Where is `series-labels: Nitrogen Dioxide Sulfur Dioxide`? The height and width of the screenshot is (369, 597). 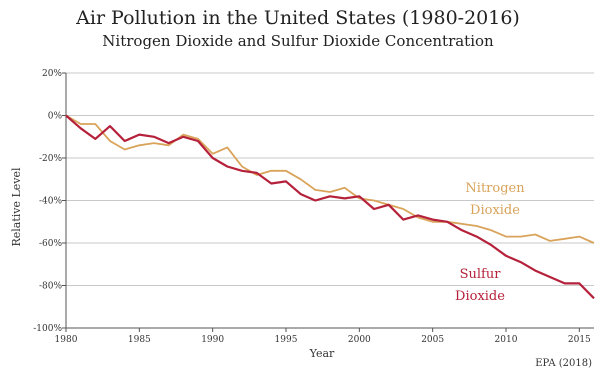 series-labels: Nitrogen Dioxide Sulfur Dioxide is located at coordinates (490, 242).